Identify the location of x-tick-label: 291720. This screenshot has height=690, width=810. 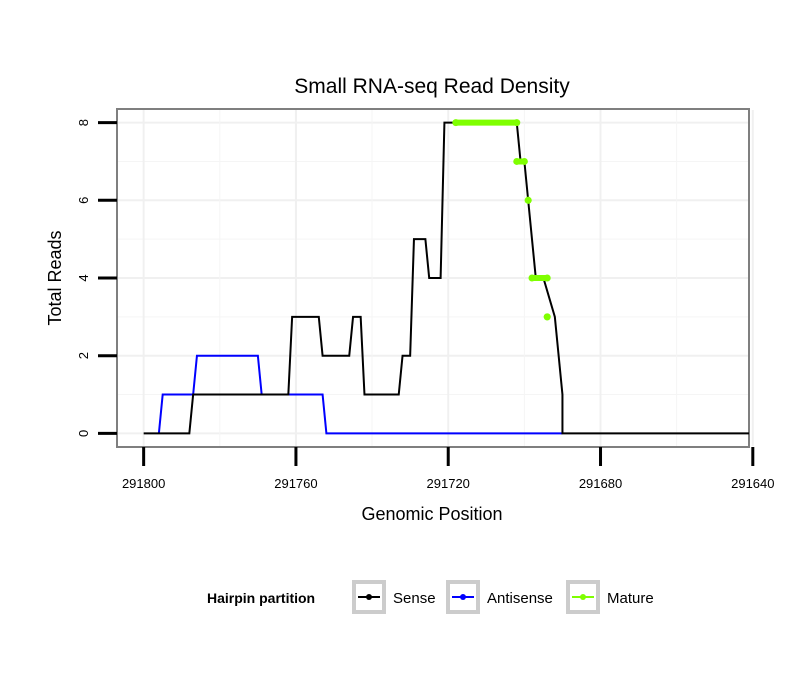
(448, 483).